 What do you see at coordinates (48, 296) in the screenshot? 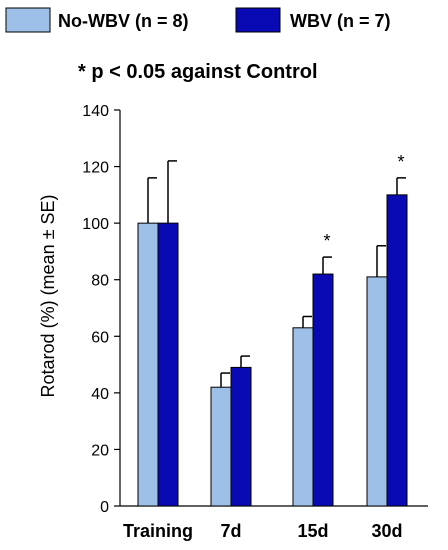
I see `y-axis-label: Rotarod (%) (mean ± SE)` at bounding box center [48, 296].